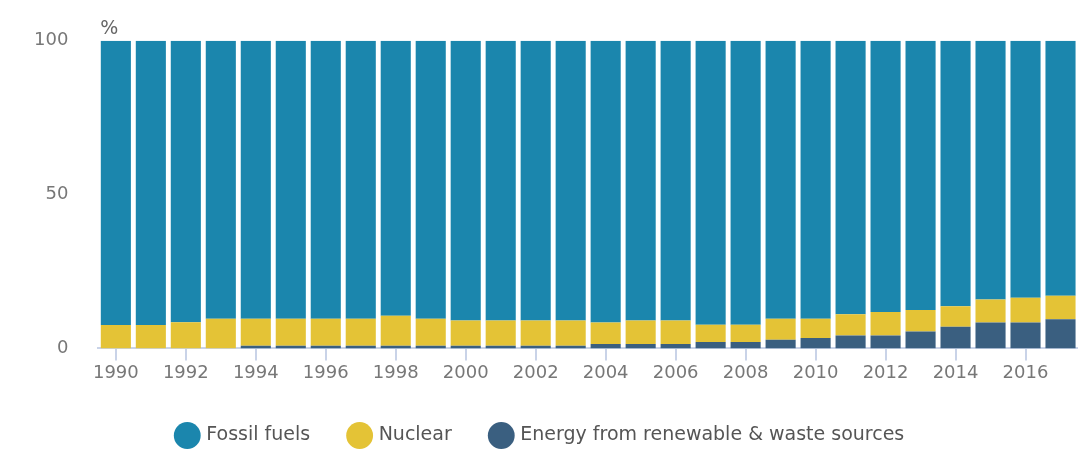 Image resolution: width=1078 pixels, height=459 pixels. I want to click on x-tick-label: 2014, so click(955, 371).